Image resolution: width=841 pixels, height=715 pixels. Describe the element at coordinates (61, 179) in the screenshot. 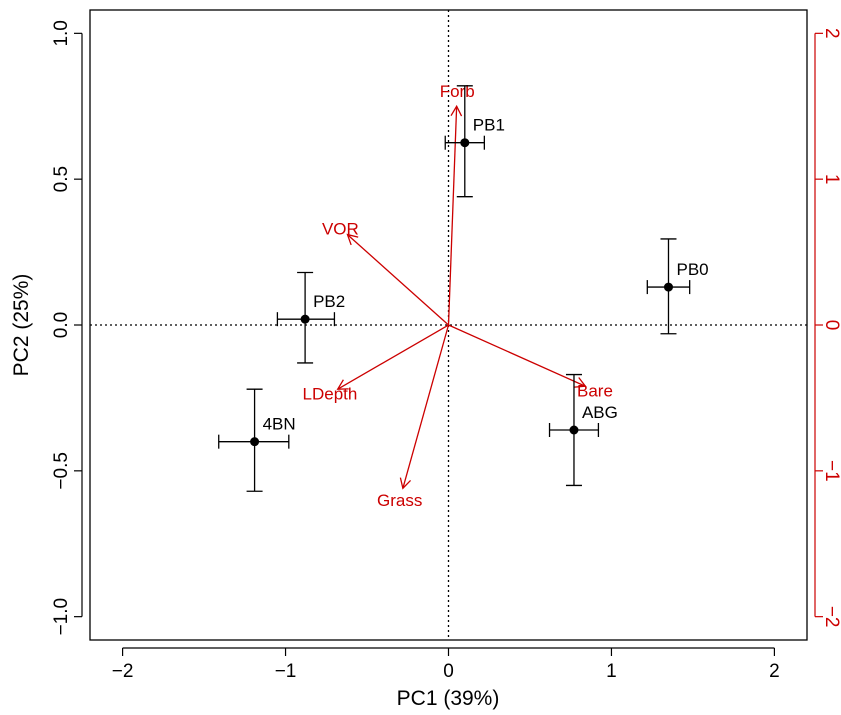

I see `y-tick-label: 0.5` at that location.